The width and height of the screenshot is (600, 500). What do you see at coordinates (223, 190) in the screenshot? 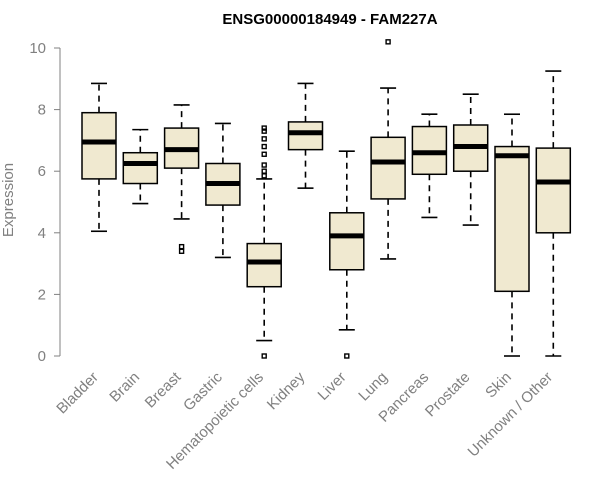
I see `box-gastric` at bounding box center [223, 190].